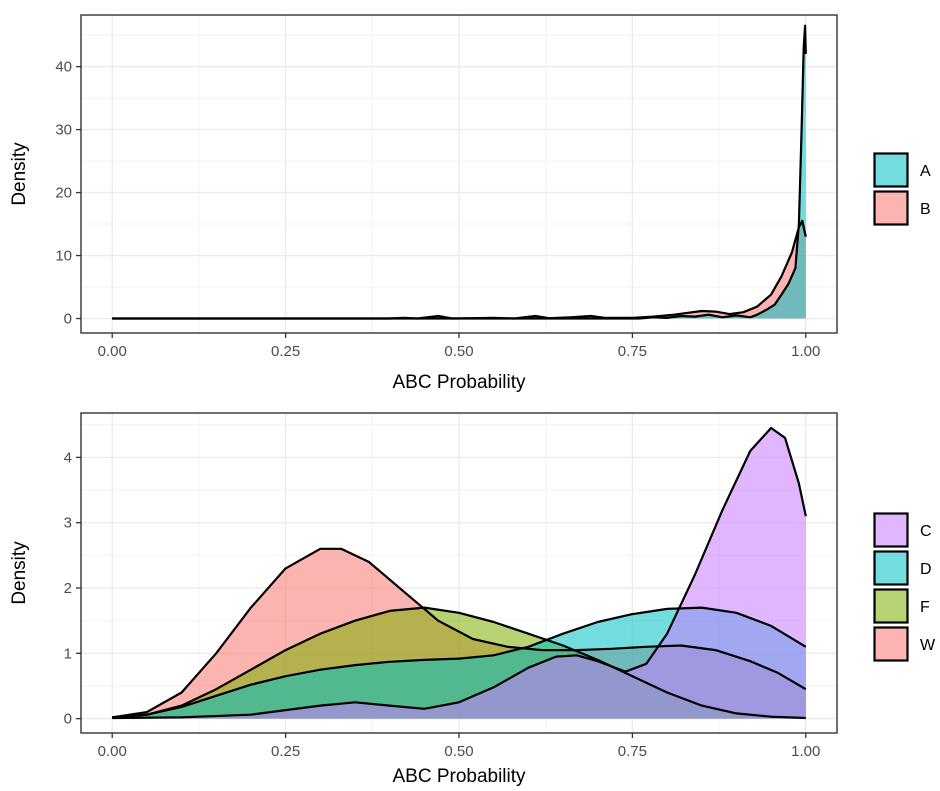  Describe the element at coordinates (68, 653) in the screenshot. I see `y-tick-label: 1` at that location.